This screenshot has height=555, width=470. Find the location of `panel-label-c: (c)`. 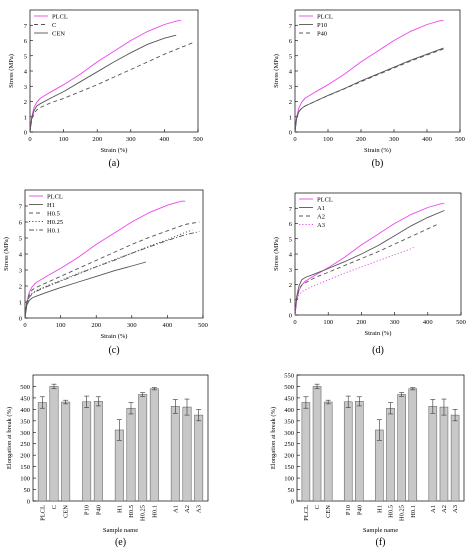

panel-label-c: (c) is located at coordinates (113, 350).